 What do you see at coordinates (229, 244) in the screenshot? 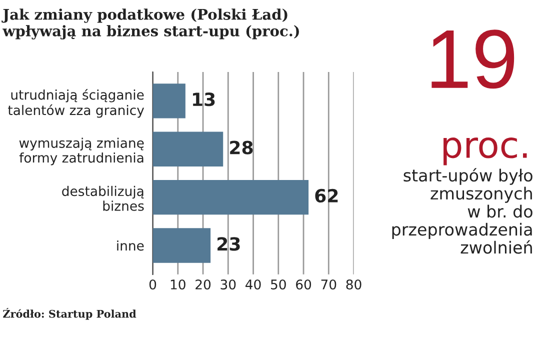
I see `data-label: 23` at bounding box center [229, 244].